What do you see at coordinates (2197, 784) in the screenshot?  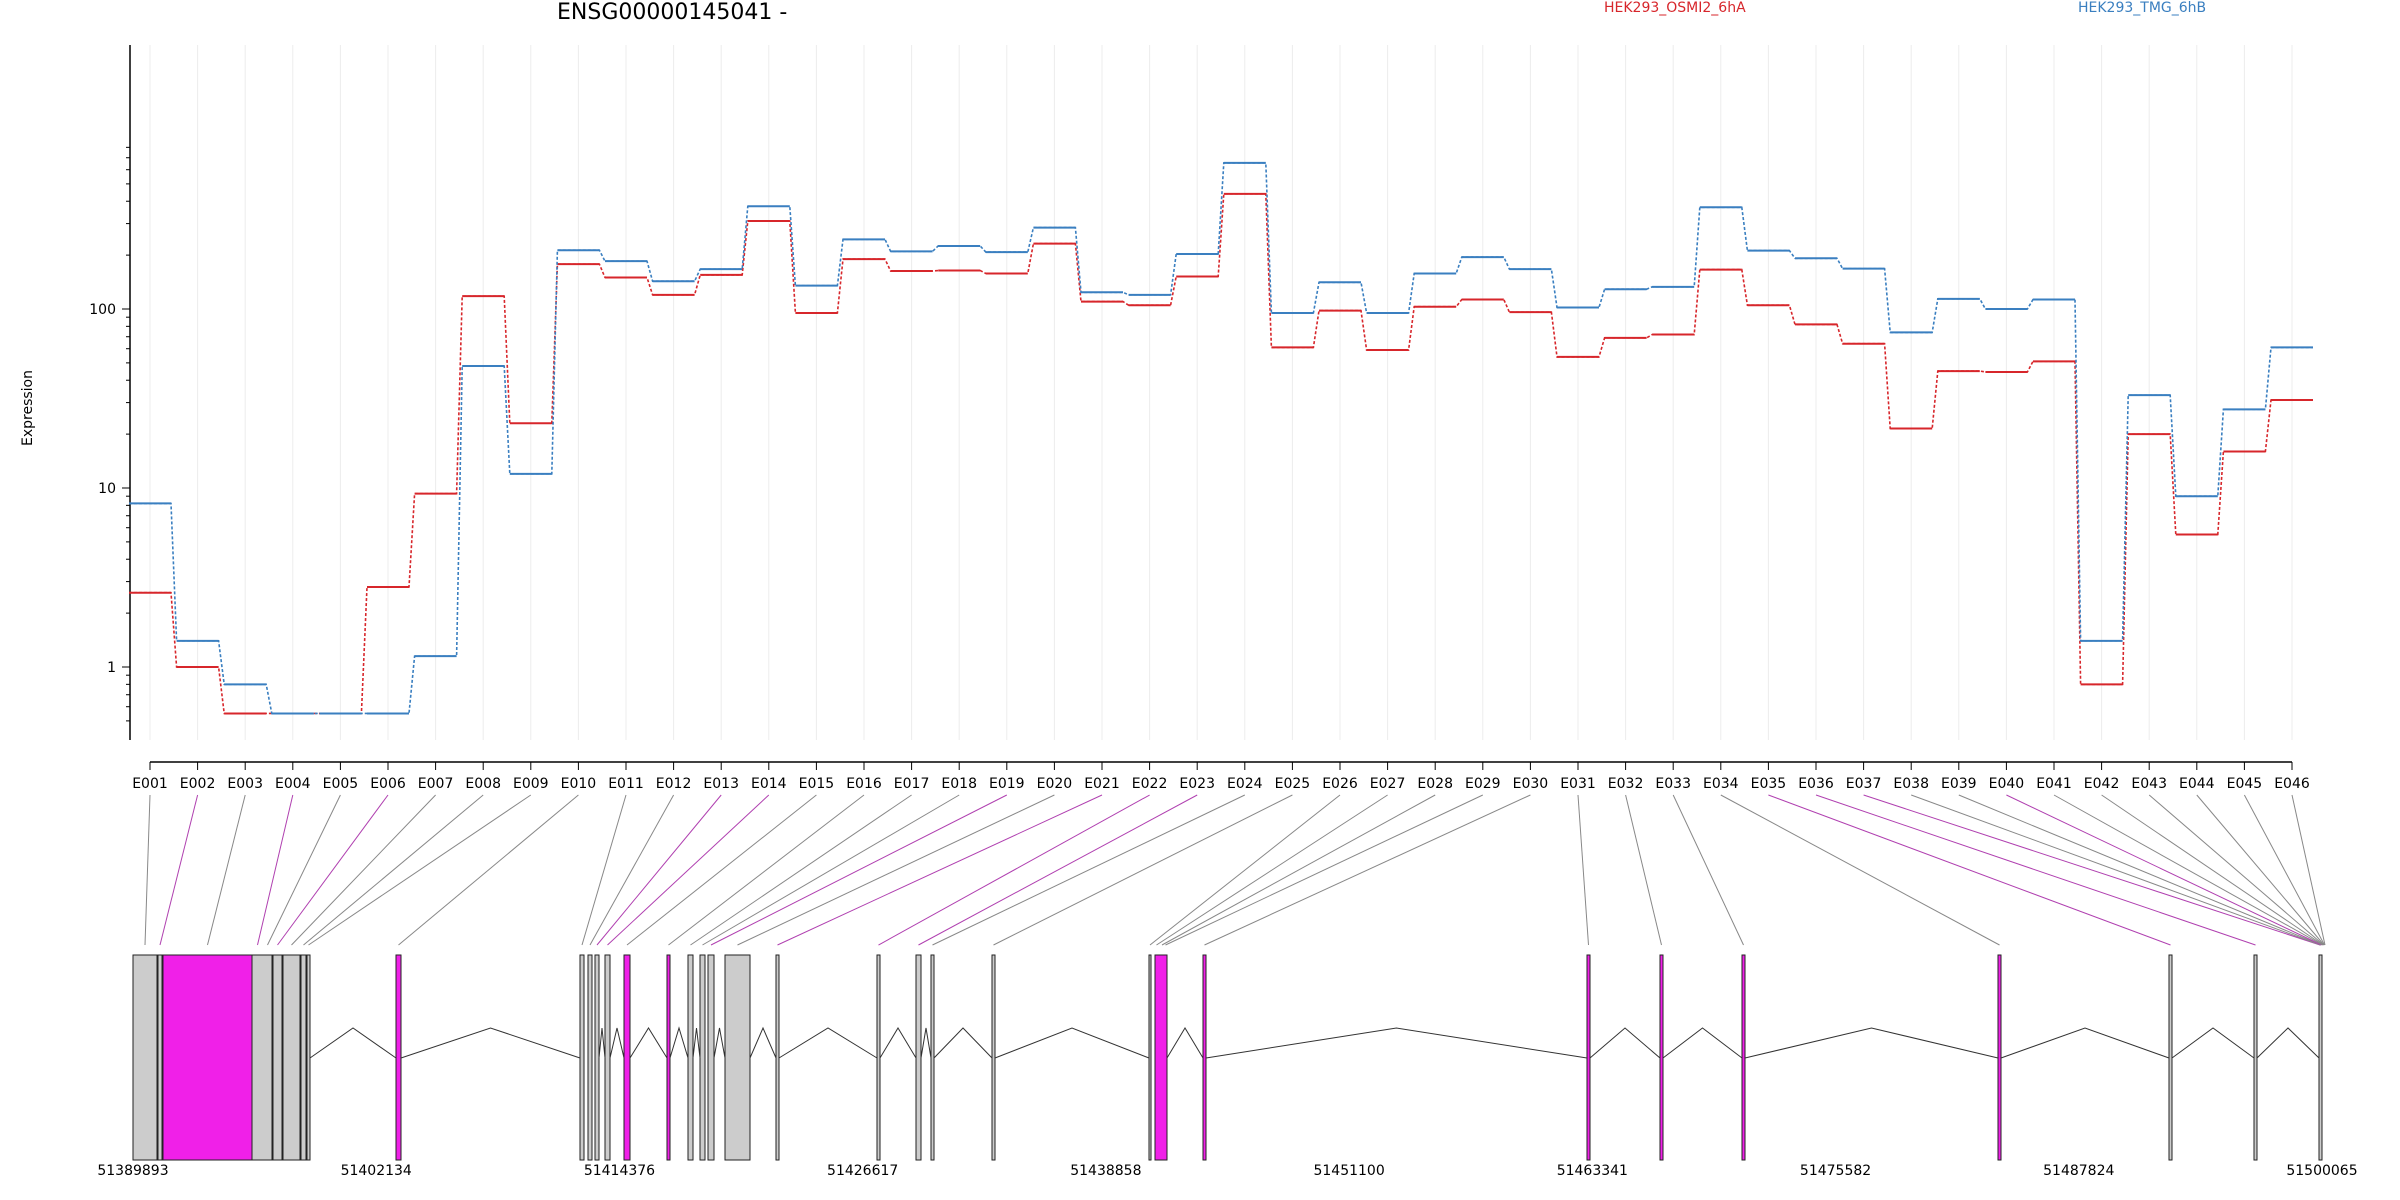 I see `x-tick-label-e044: E044` at bounding box center [2197, 784].